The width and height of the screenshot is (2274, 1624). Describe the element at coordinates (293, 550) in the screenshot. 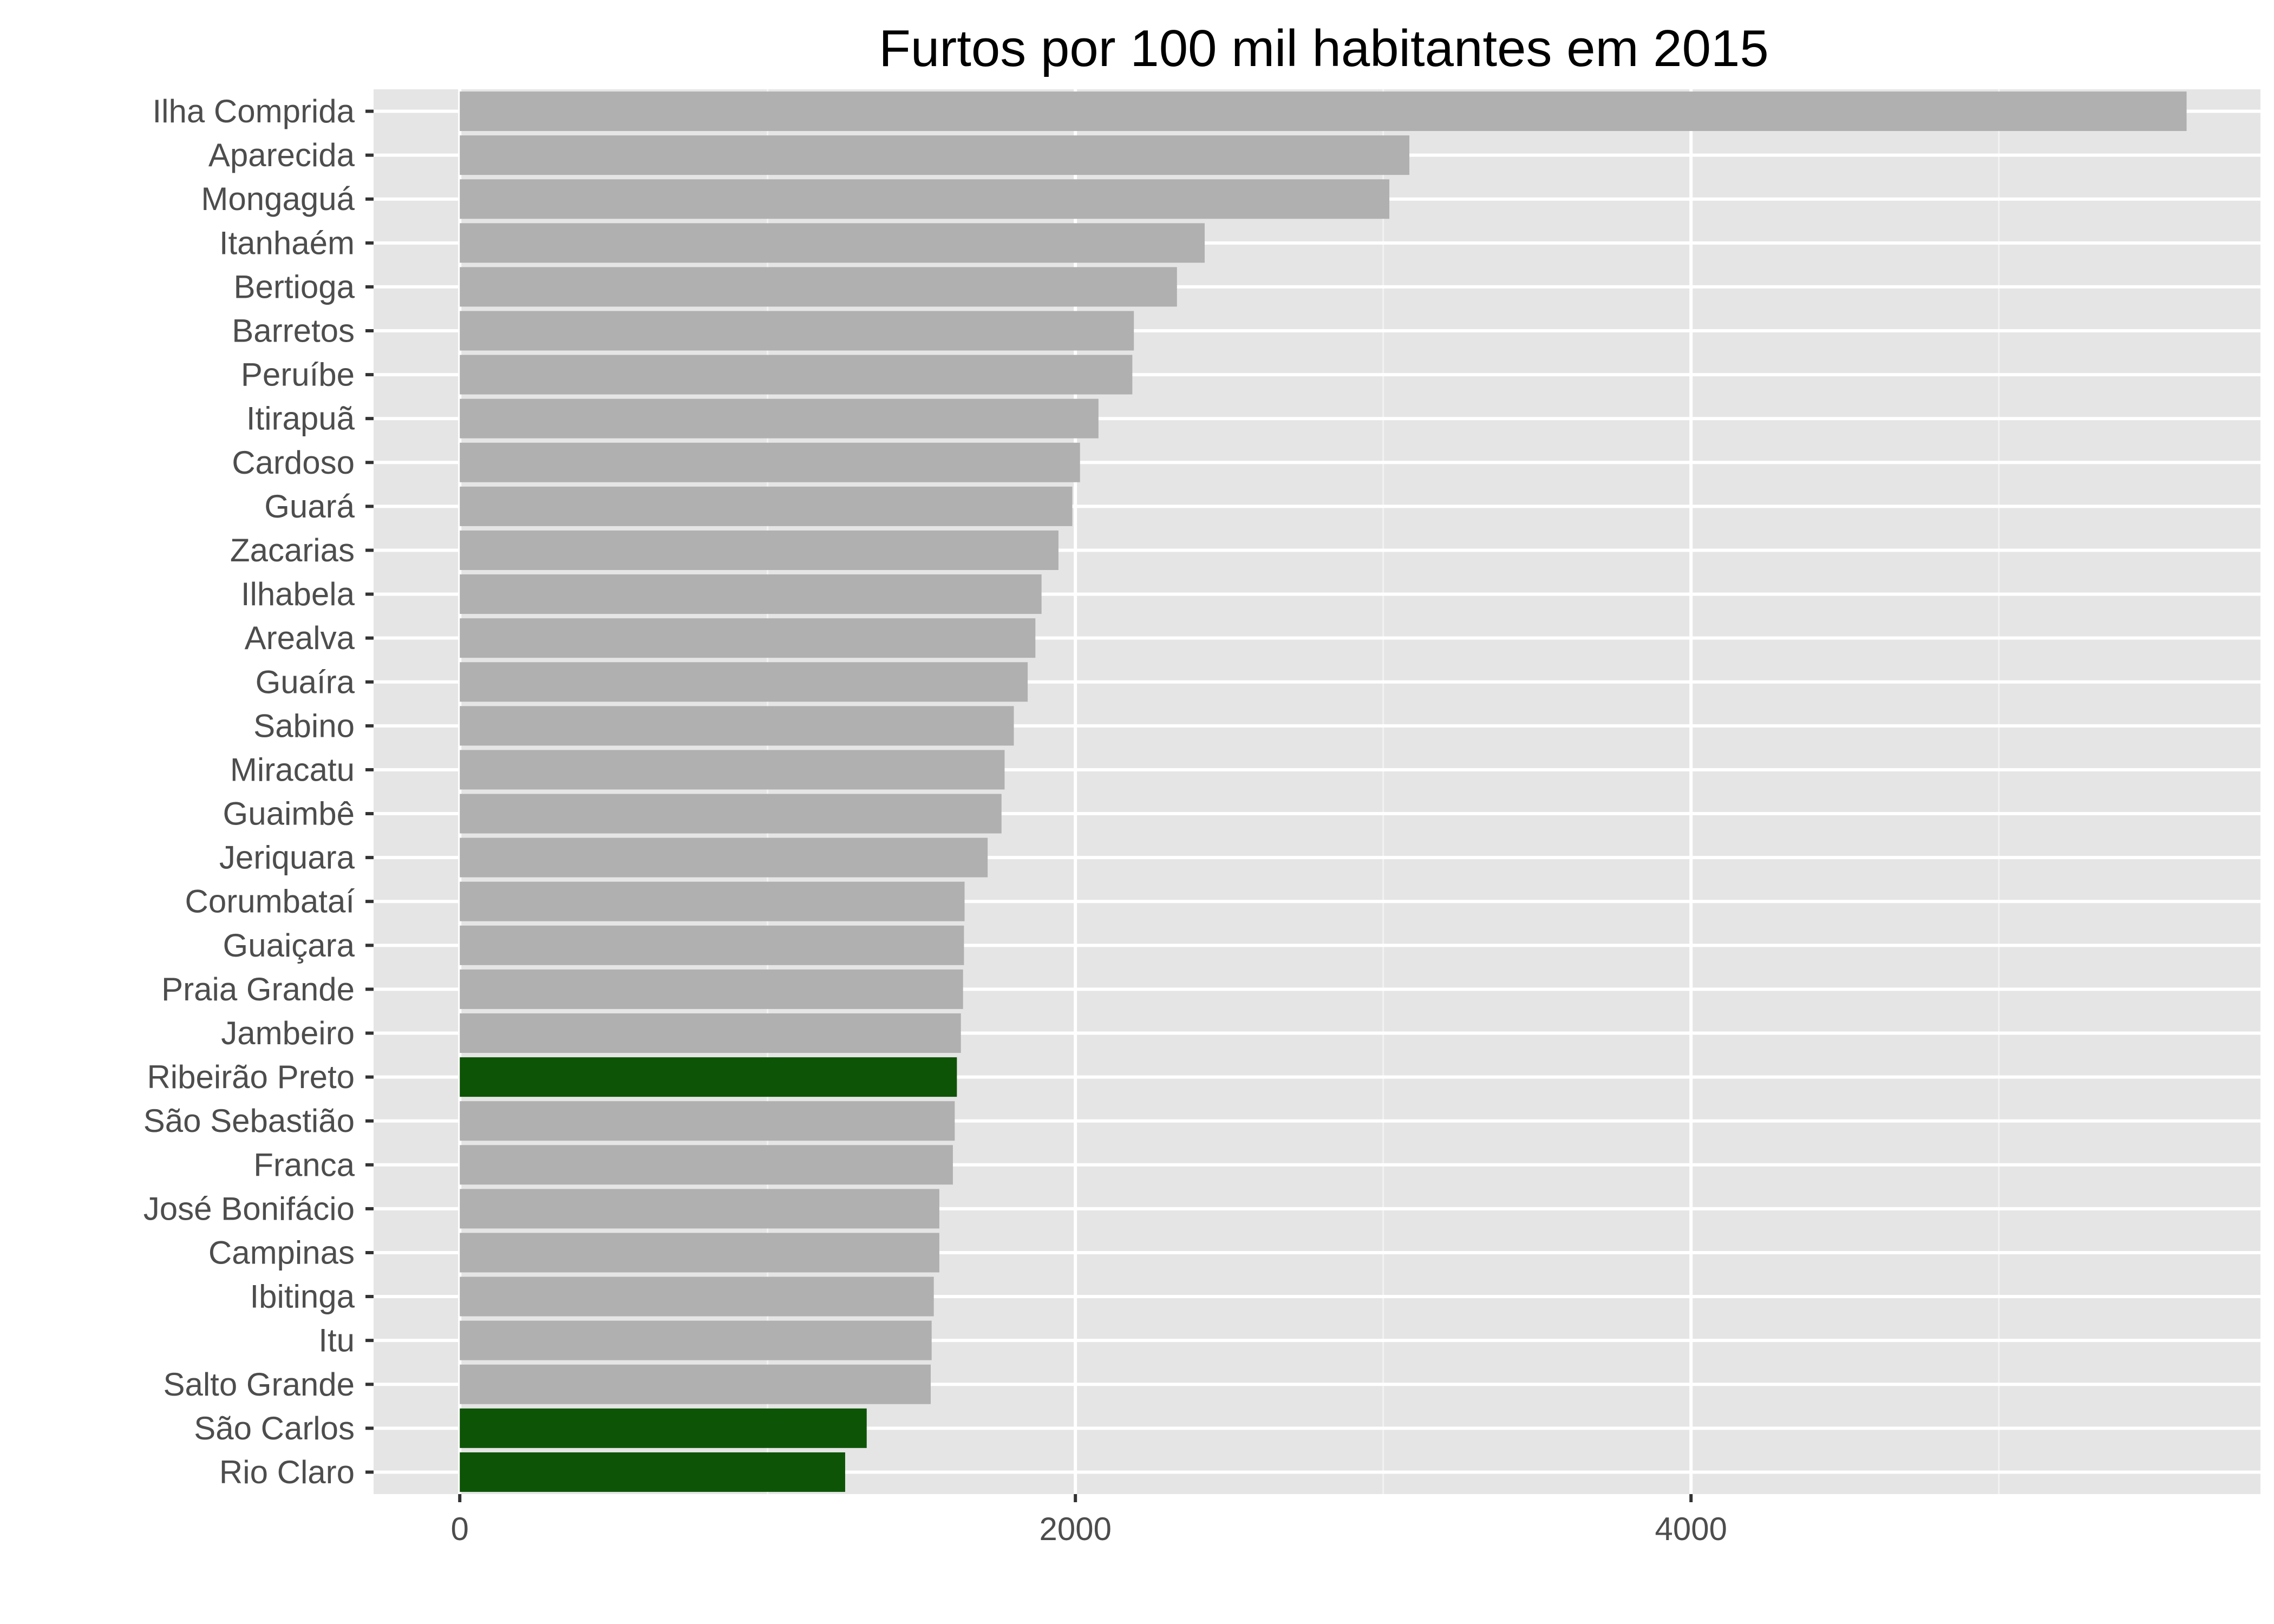

I see `y-tick-label: Zacarias` at that location.